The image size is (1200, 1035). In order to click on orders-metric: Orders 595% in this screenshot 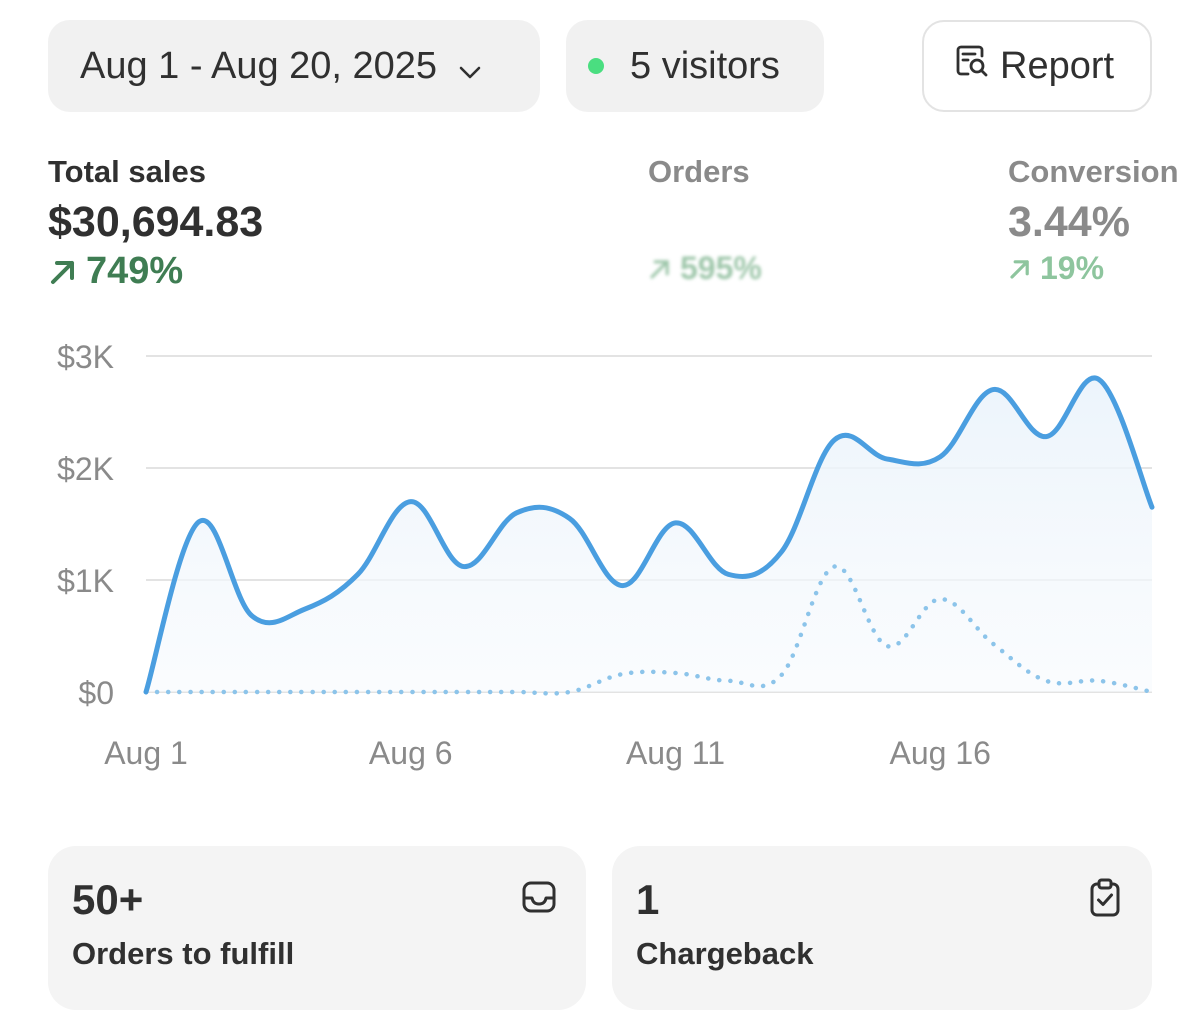, I will do `click(705, 220)`.